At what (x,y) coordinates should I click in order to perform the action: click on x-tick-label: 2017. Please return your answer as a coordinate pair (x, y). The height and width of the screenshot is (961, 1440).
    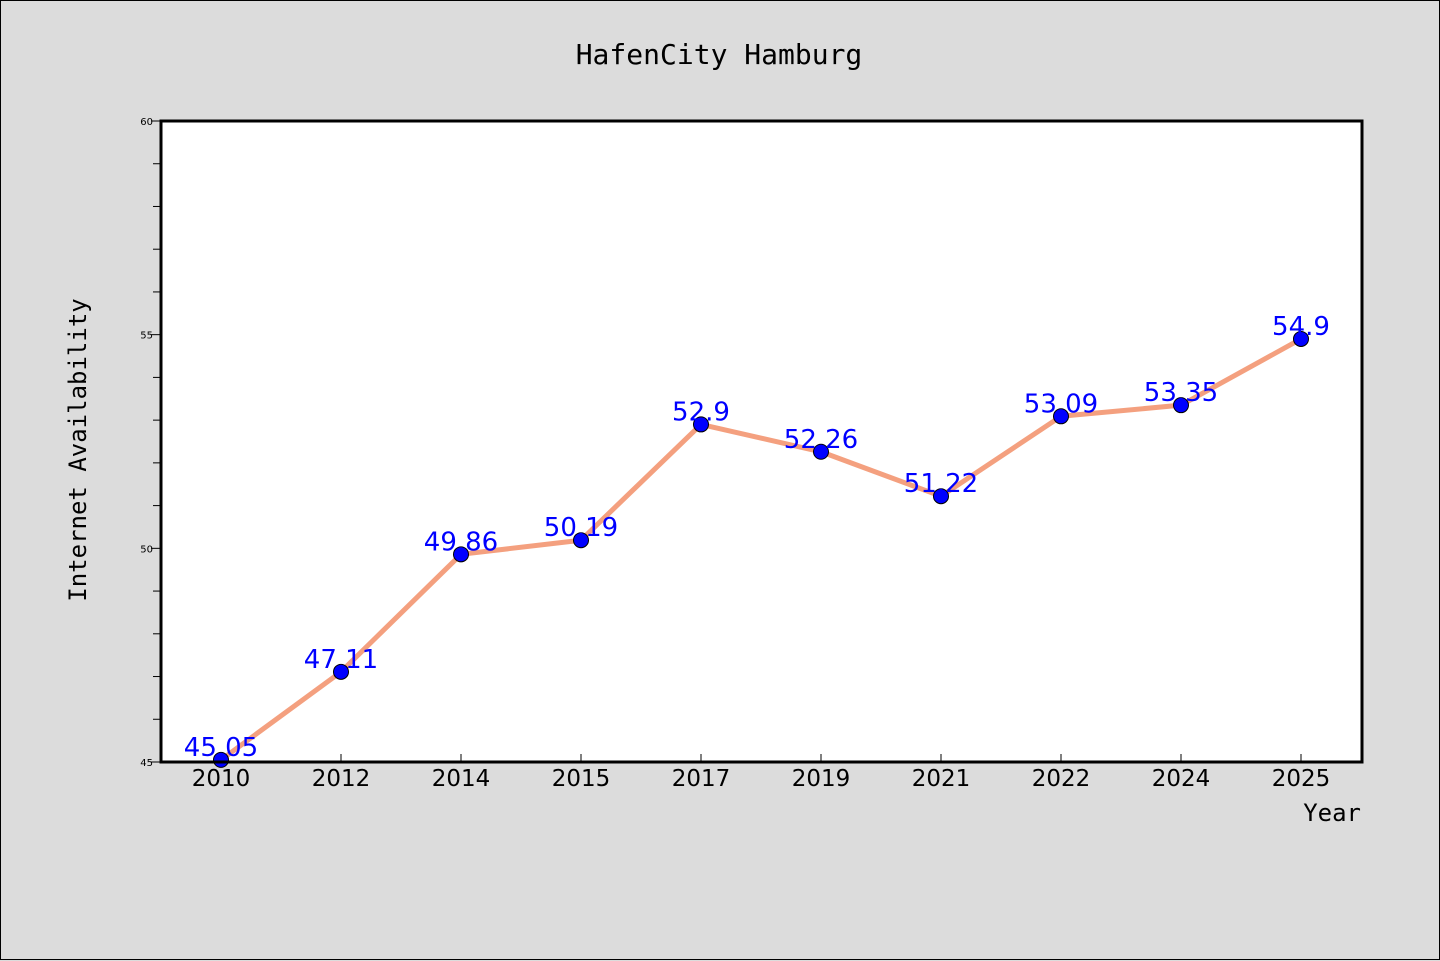
    Looking at the image, I should click on (701, 779).